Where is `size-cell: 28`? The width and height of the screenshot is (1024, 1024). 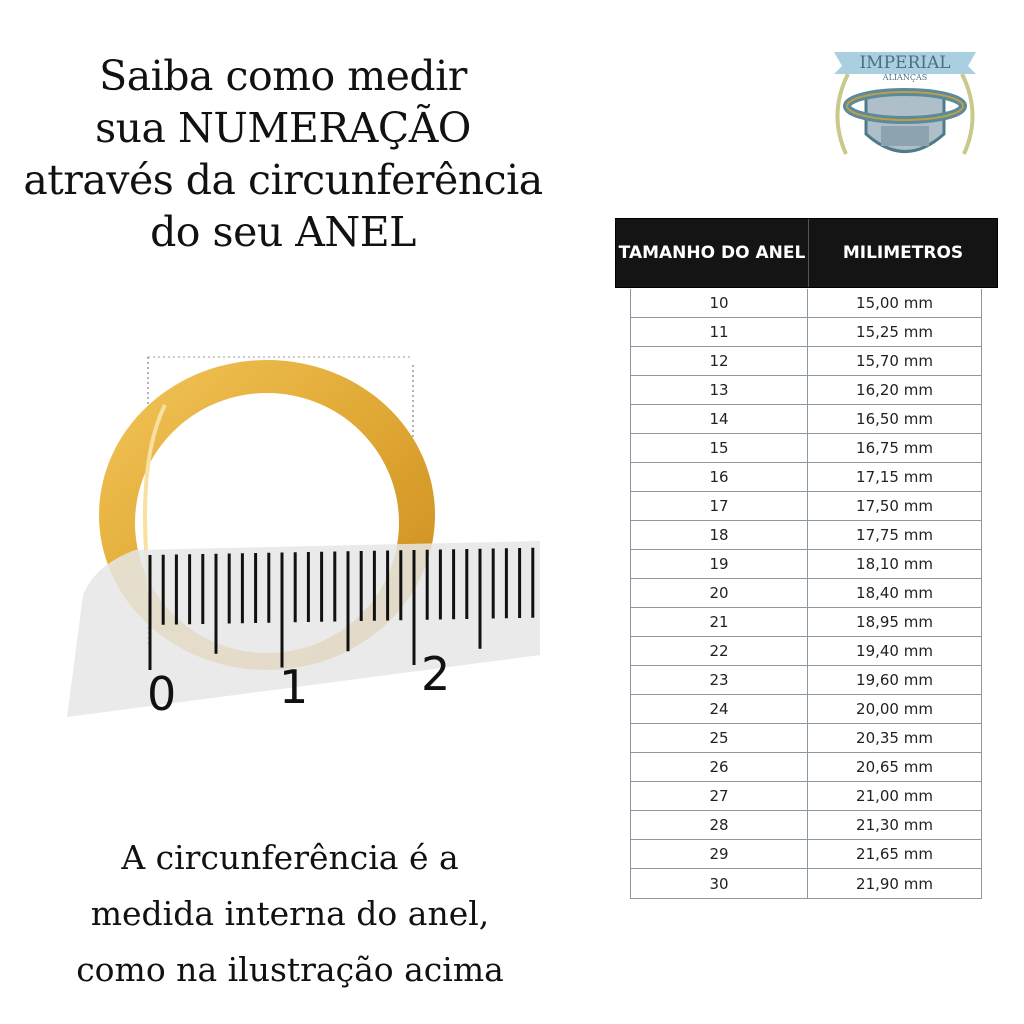 size-cell: 28 is located at coordinates (719, 825).